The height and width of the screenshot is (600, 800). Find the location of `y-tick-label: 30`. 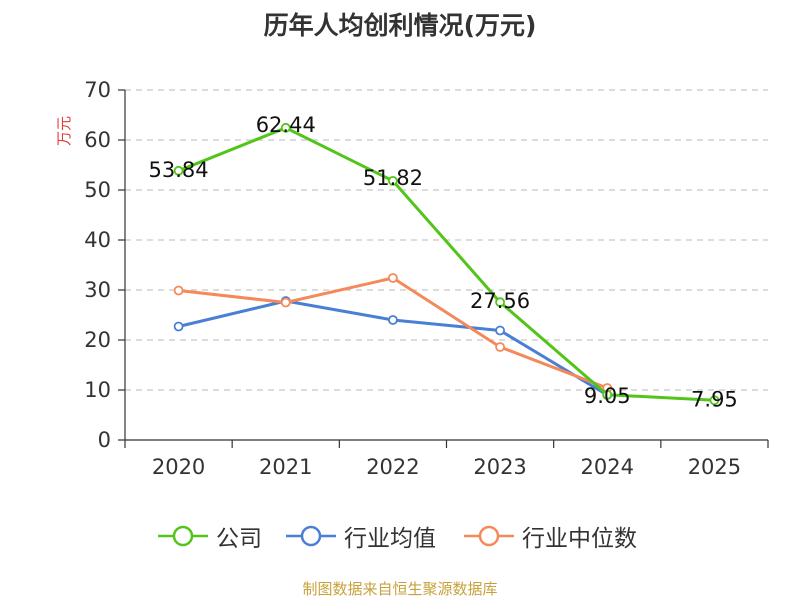

y-tick-label: 30 is located at coordinates (97, 290).